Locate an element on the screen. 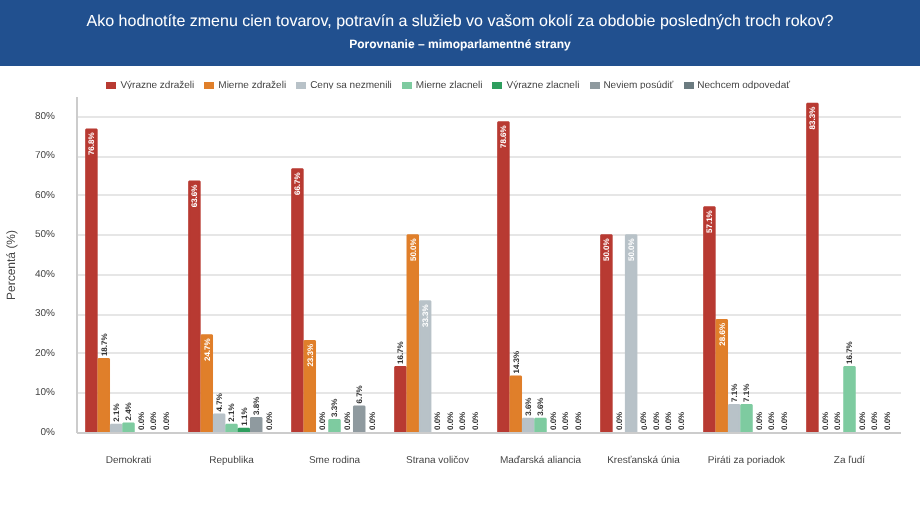 The height and width of the screenshot is (520, 920). chart-title: Ako hodnotíte zmenu cien tovarov, potravín a služieb vo vašom okolí za obdobie posledných troch rokov? is located at coordinates (460, 21).